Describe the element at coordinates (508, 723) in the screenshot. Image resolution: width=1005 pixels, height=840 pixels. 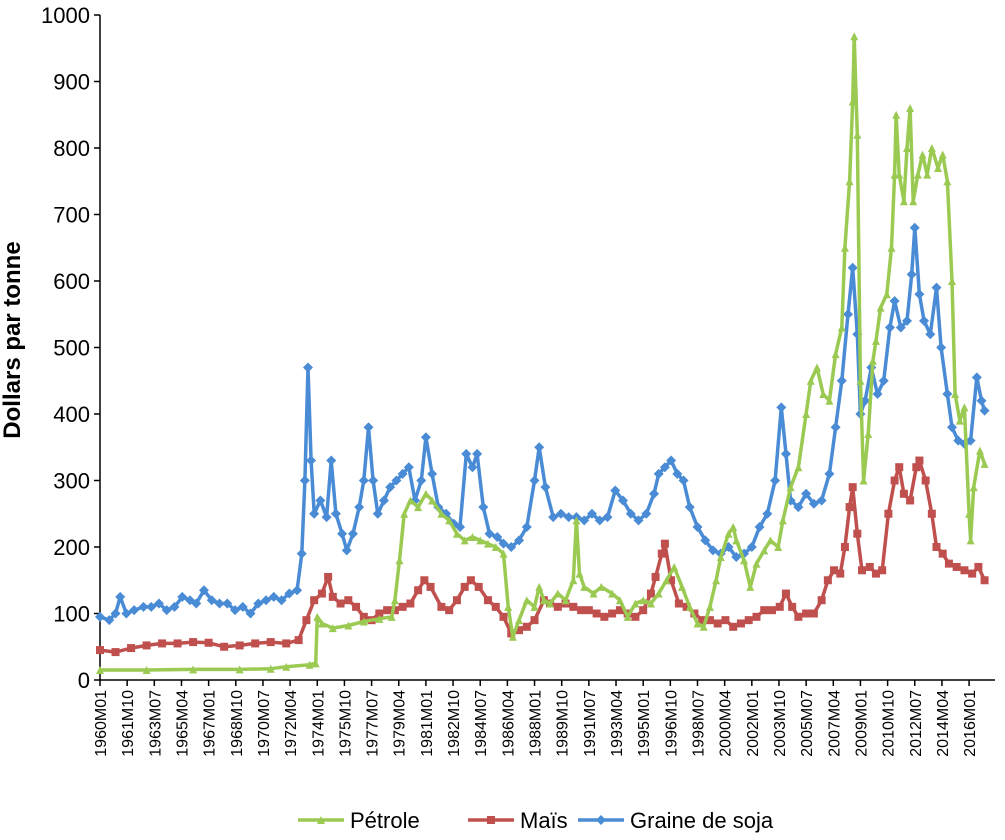
I see `x-tick-label: 1986M04` at that location.